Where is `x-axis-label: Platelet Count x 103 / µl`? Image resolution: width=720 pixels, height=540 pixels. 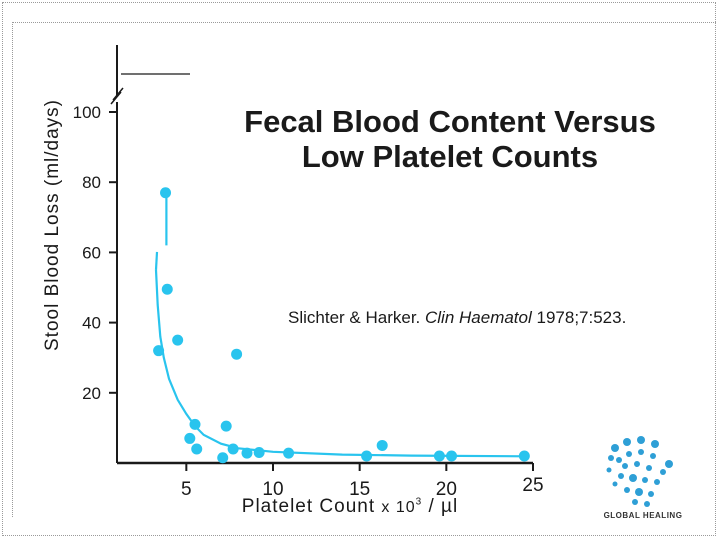 x-axis-label: Platelet Count x 103 / µl is located at coordinates (350, 507).